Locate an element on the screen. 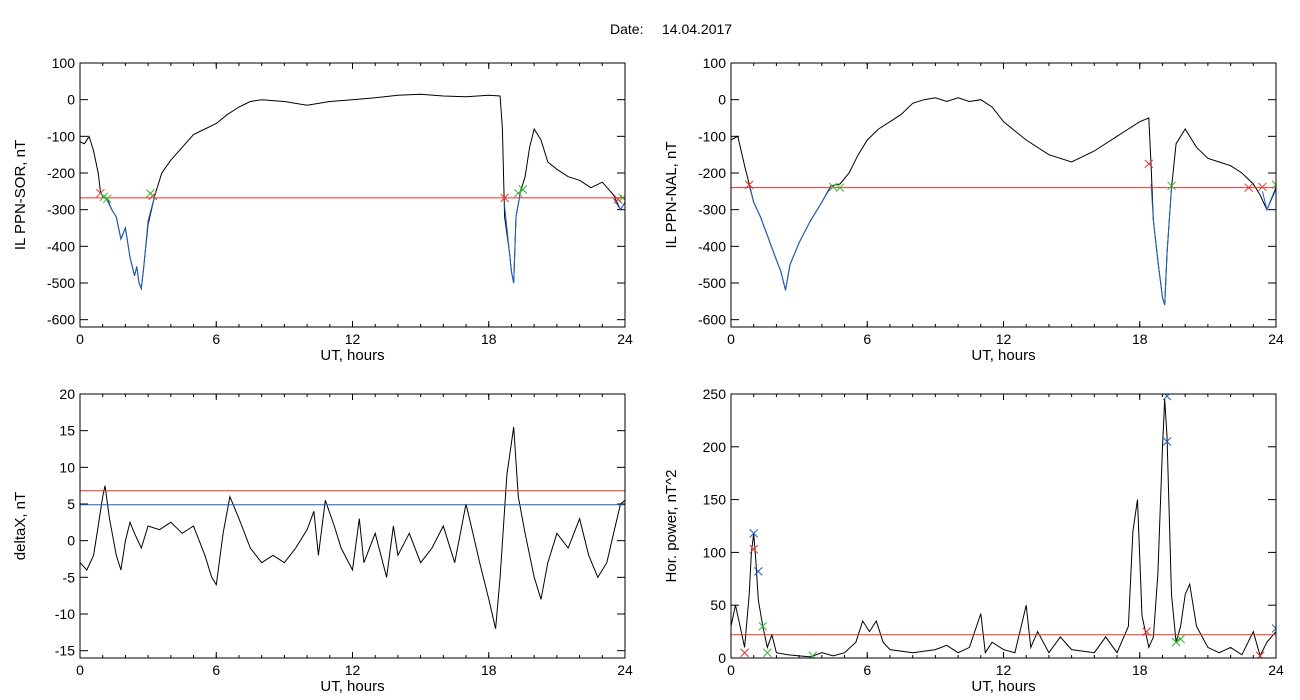 This screenshot has width=1300, height=700. y-tick-label: -15 is located at coordinates (65, 651).